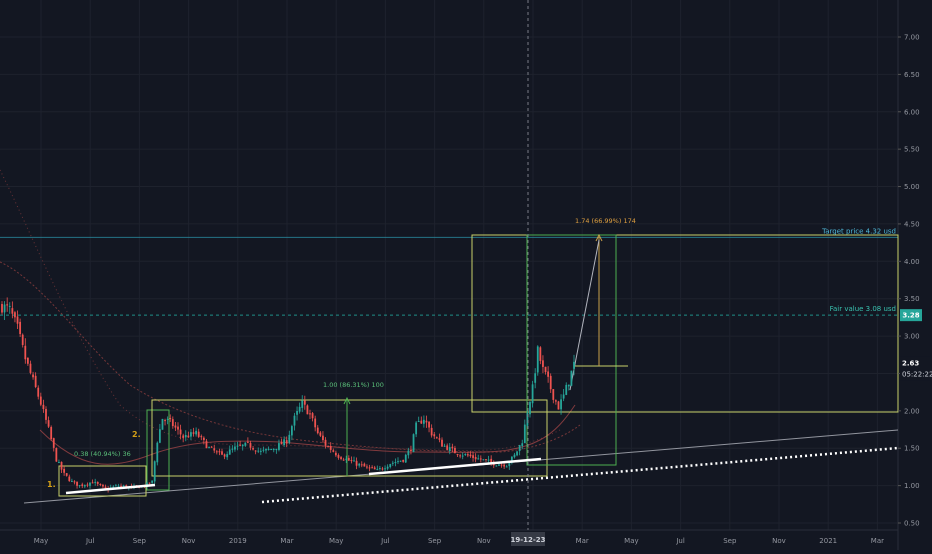 The width and height of the screenshot is (932, 554). What do you see at coordinates (385, 541) in the screenshot?
I see `x-tick-label: Jul` at bounding box center [385, 541].